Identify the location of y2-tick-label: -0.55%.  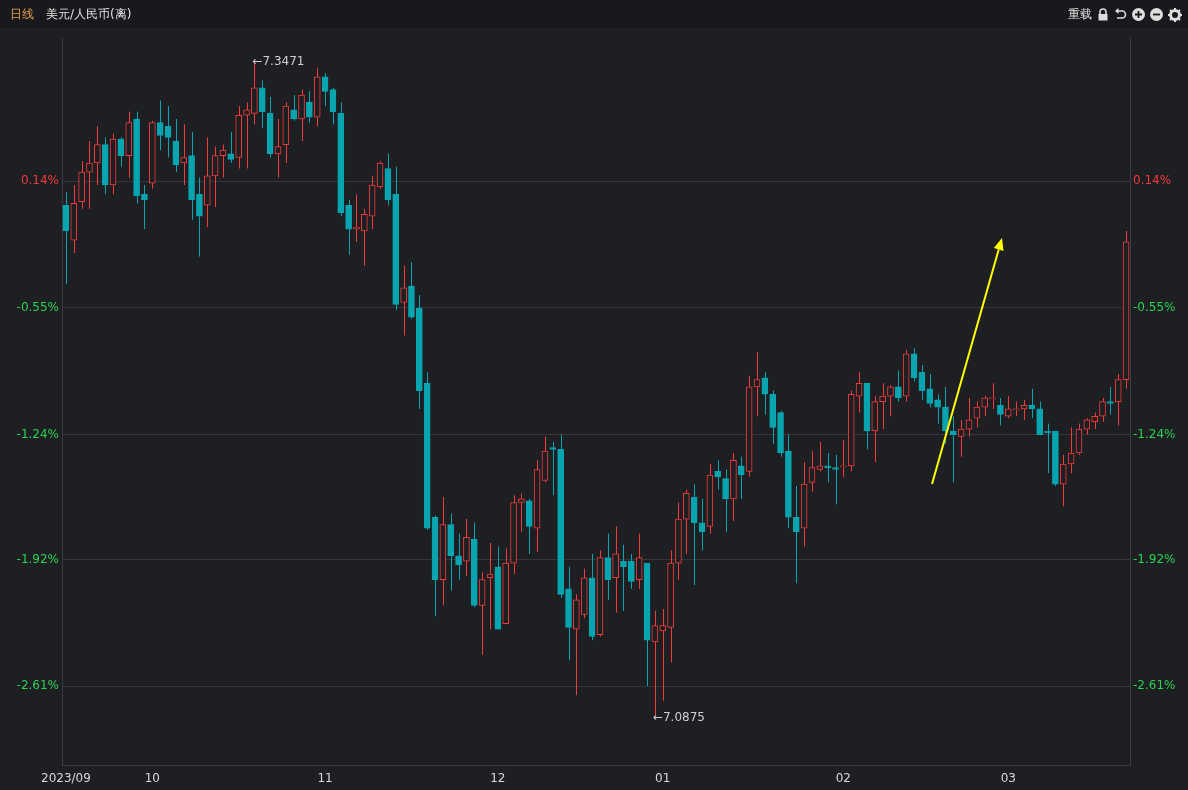
(1154, 307).